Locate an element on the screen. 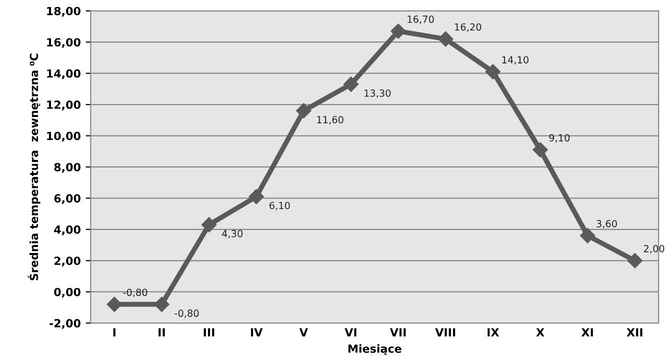  y-tick-label: 16,00 is located at coordinates (63, 43).